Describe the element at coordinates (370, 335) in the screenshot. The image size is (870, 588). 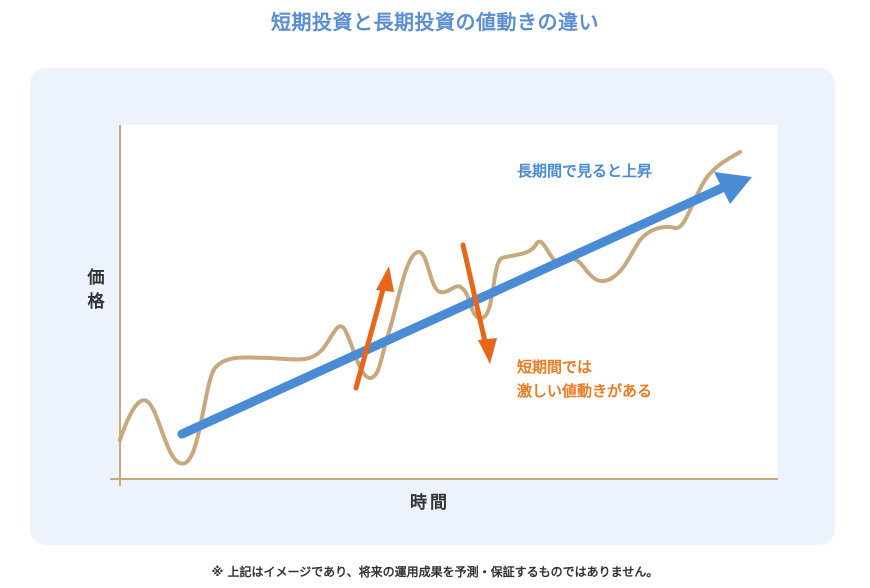
I see `rise-arrow-shaft` at that location.